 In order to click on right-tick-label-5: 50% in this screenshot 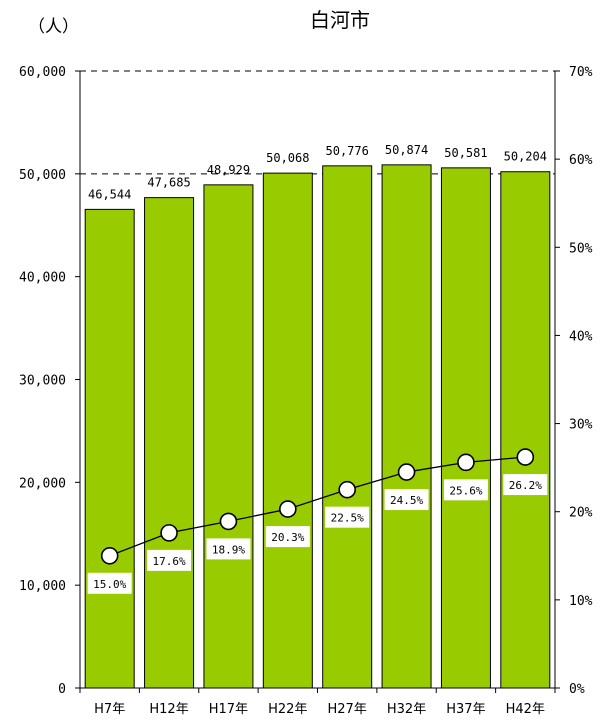, I will do `click(581, 248)`.